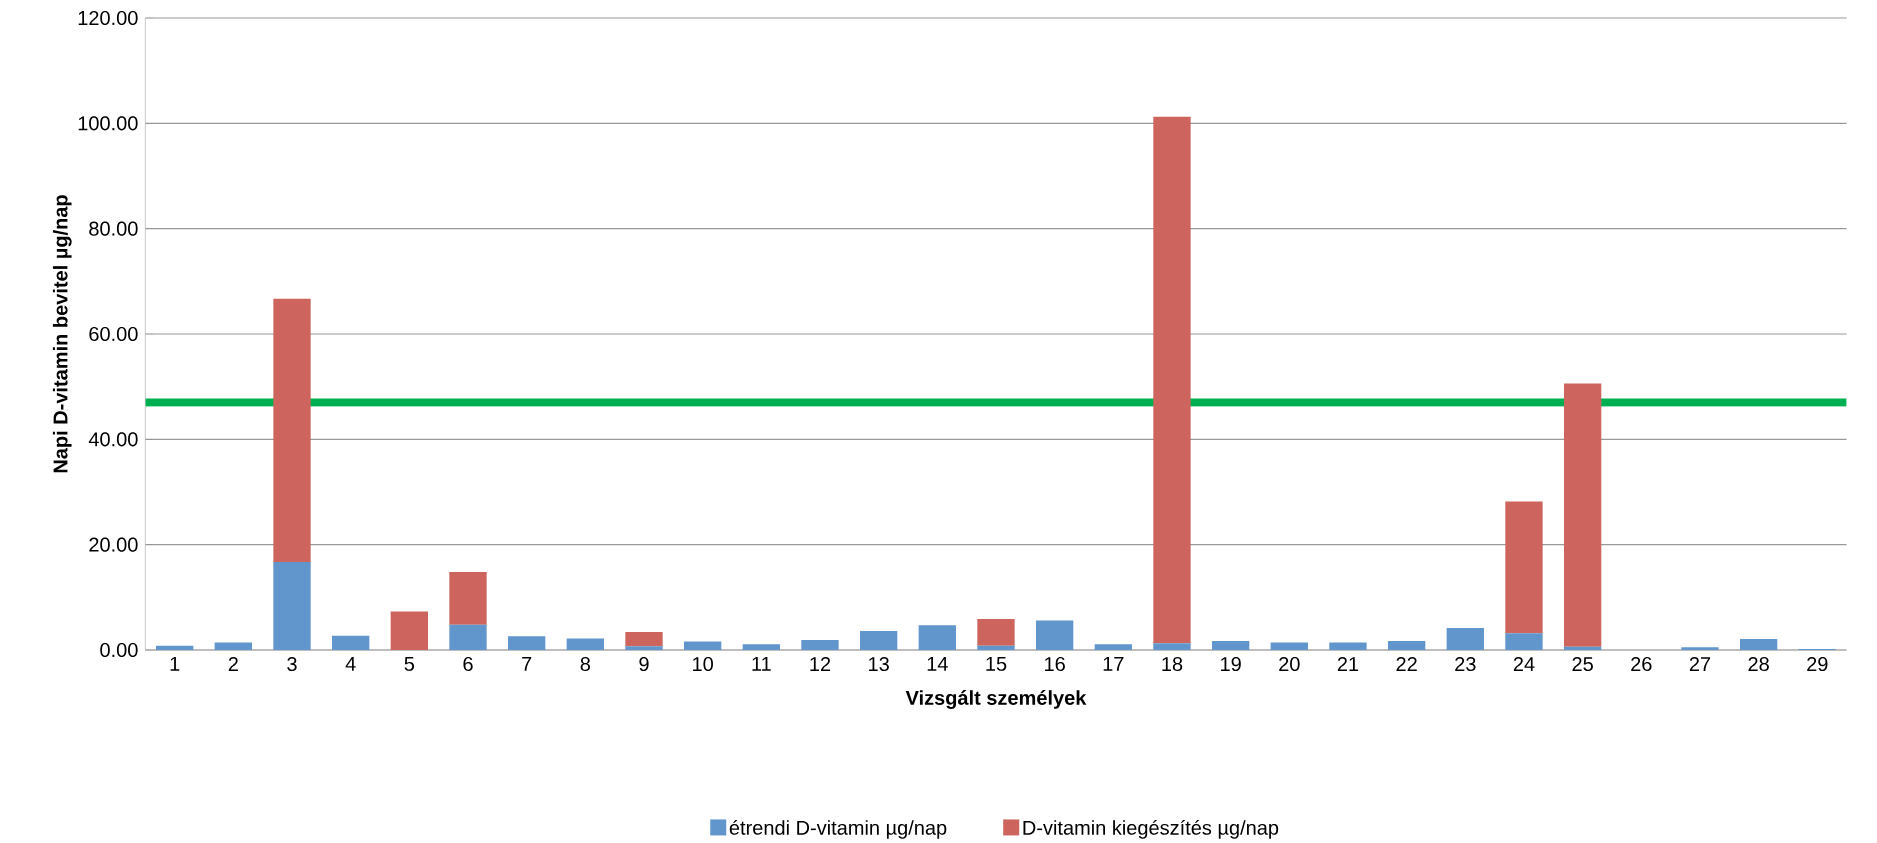 Image resolution: width=1877 pixels, height=843 pixels. Describe the element at coordinates (1817, 664) in the screenshot. I see `x-tick-label: 29` at that location.